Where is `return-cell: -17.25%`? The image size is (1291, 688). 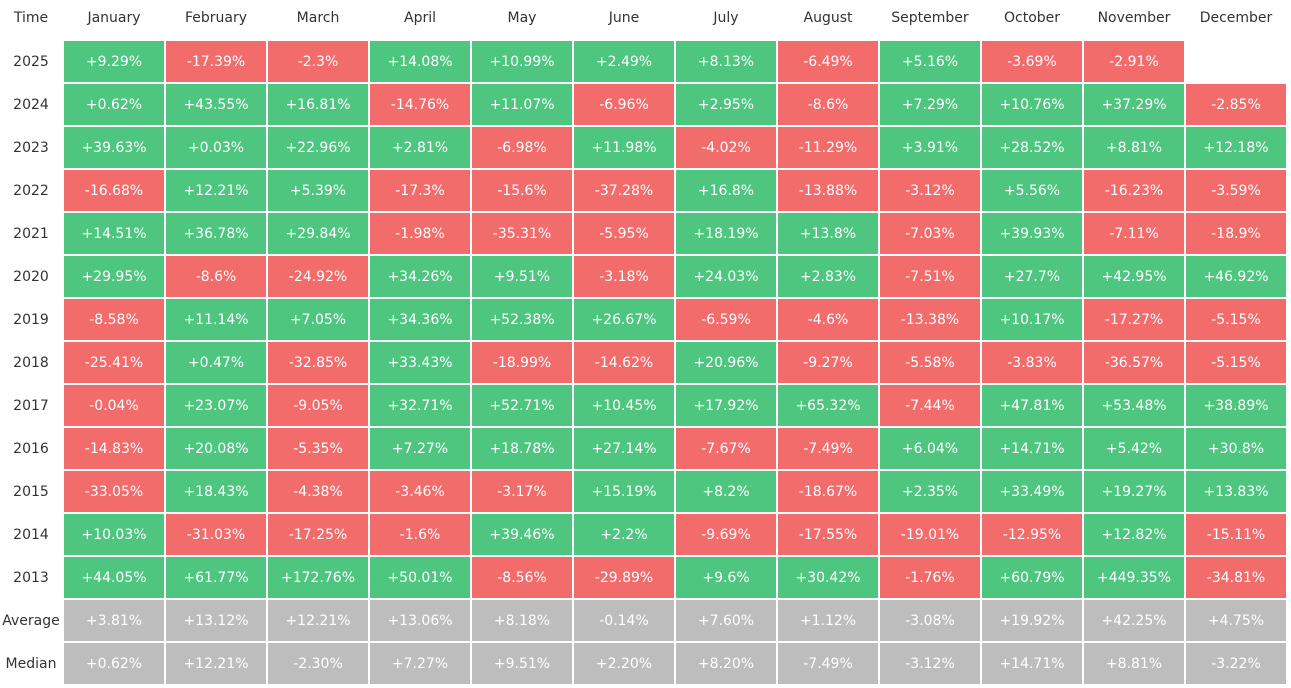
return-cell: -17.25% is located at coordinates (318, 534).